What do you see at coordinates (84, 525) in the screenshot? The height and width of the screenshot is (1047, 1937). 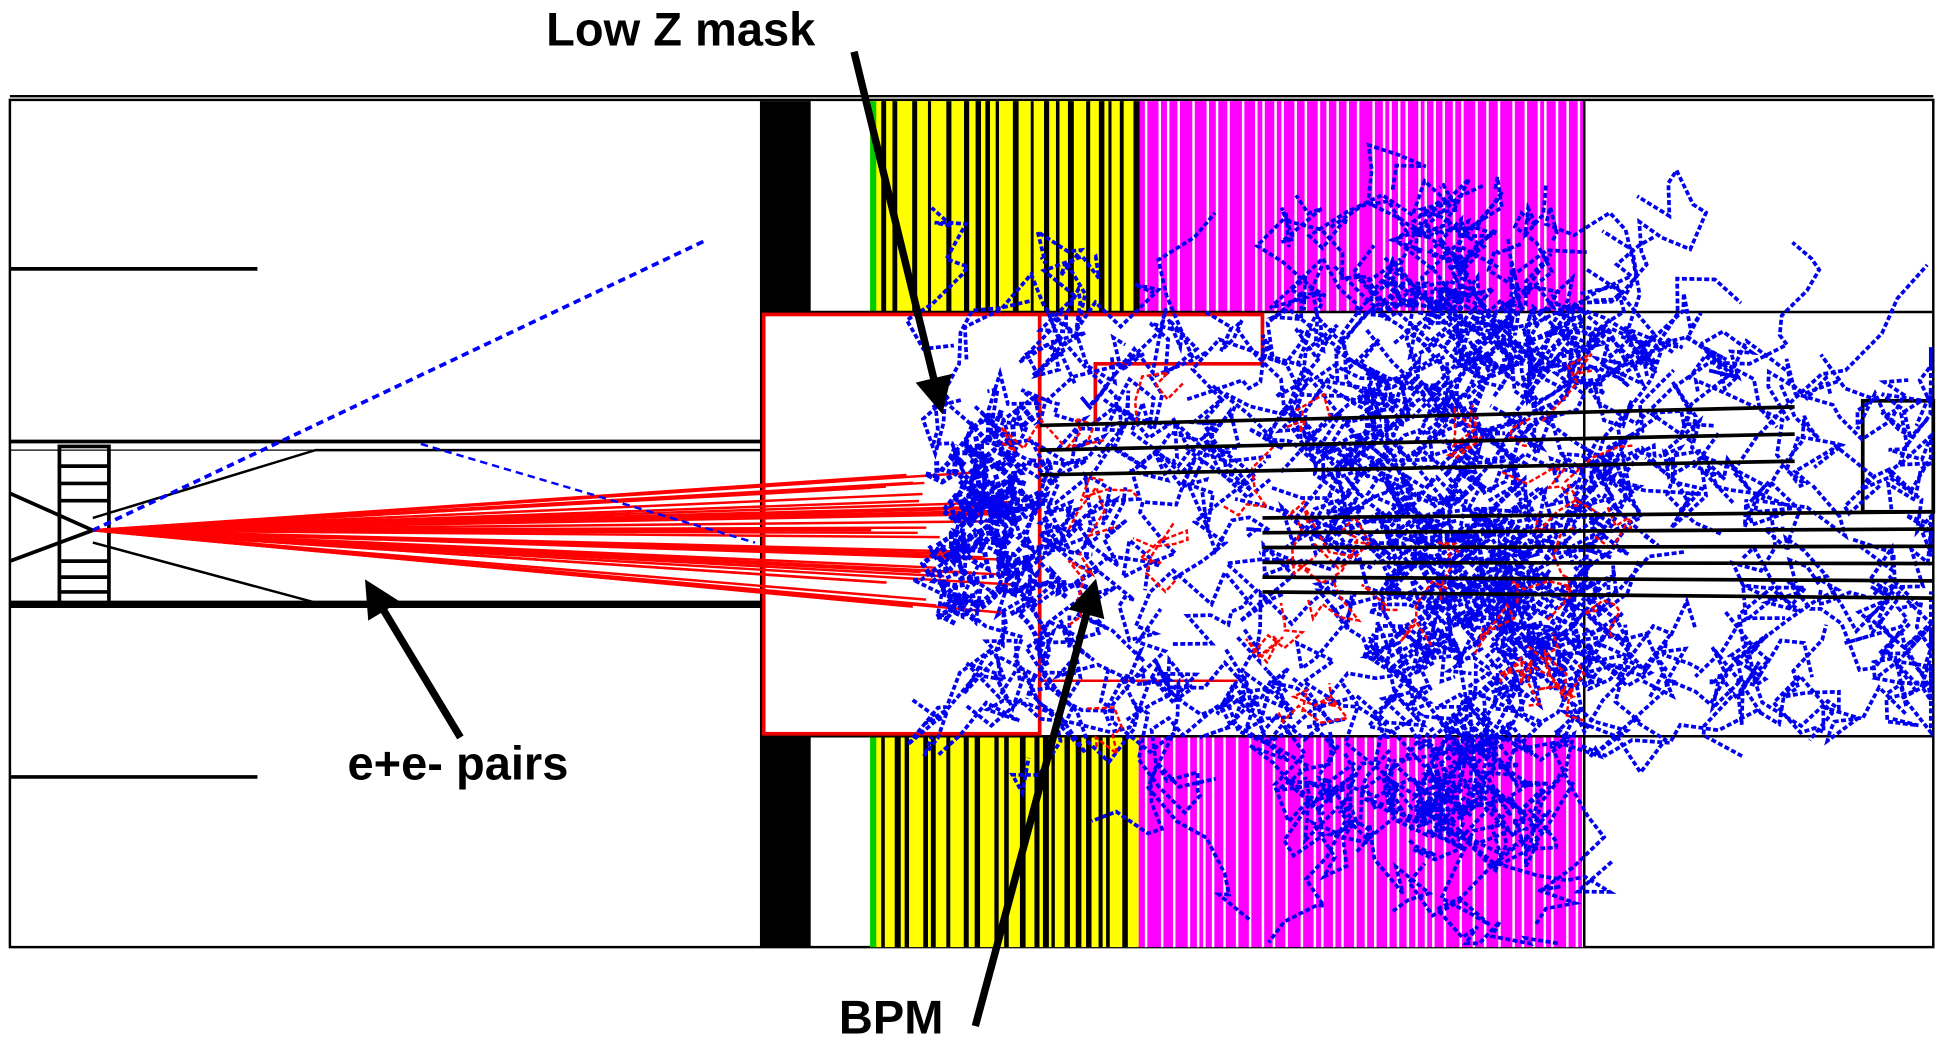 I see `vertex-detector` at bounding box center [84, 525].